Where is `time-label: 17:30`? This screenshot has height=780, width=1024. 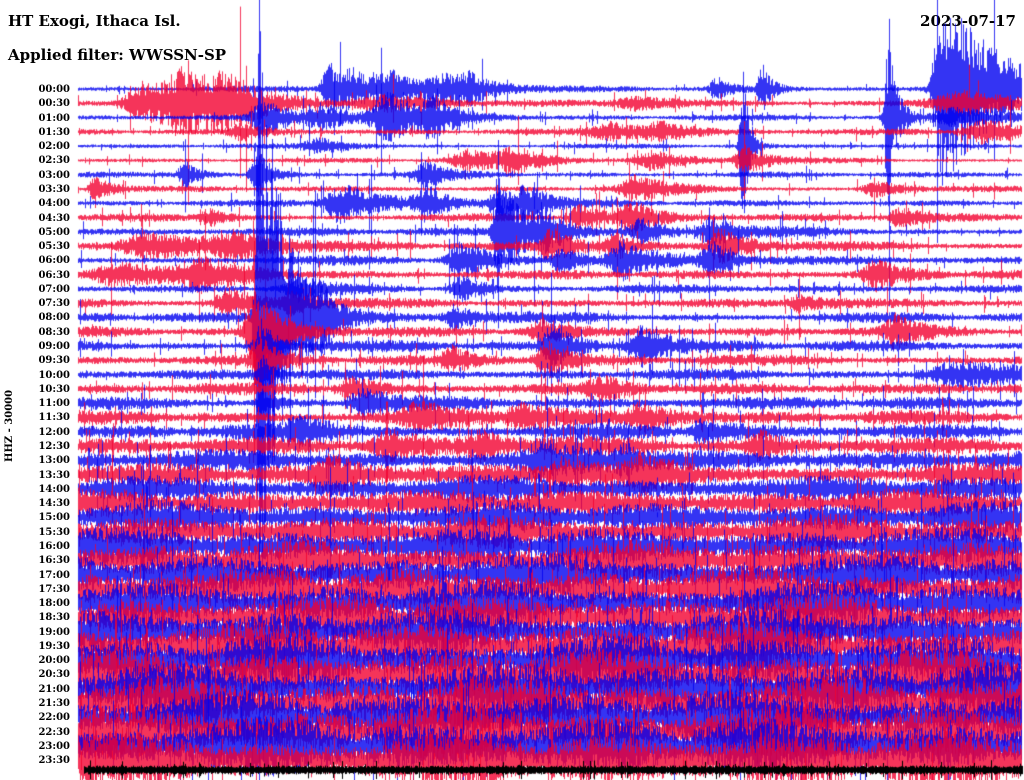 time-label: 17:30 is located at coordinates (54, 589).